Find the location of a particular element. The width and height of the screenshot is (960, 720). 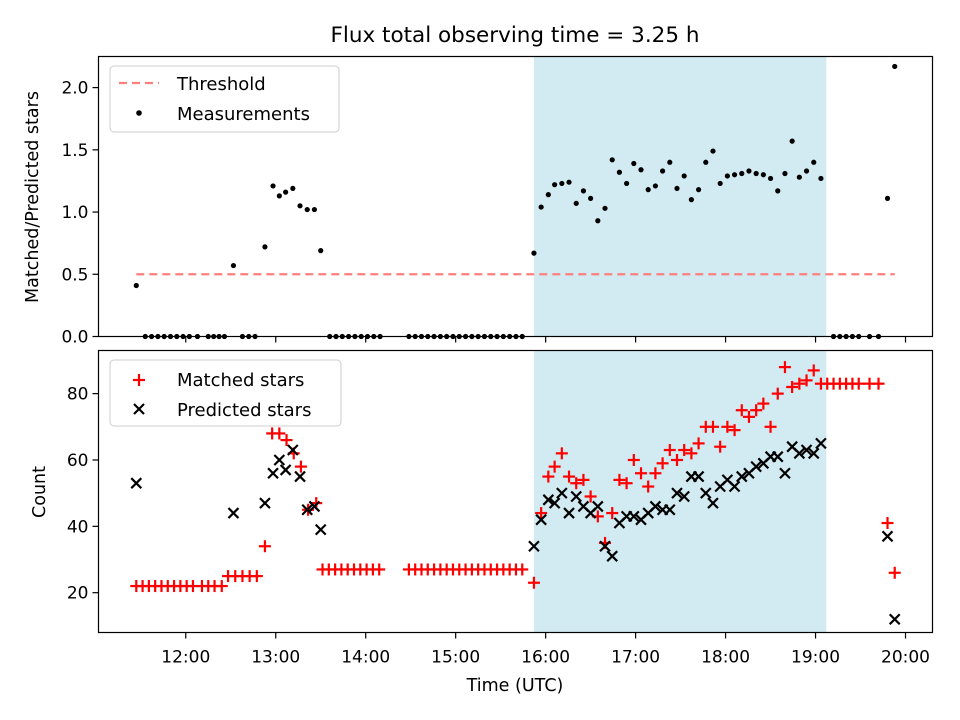

threshold-legend-label: Threshold is located at coordinates (221, 84).